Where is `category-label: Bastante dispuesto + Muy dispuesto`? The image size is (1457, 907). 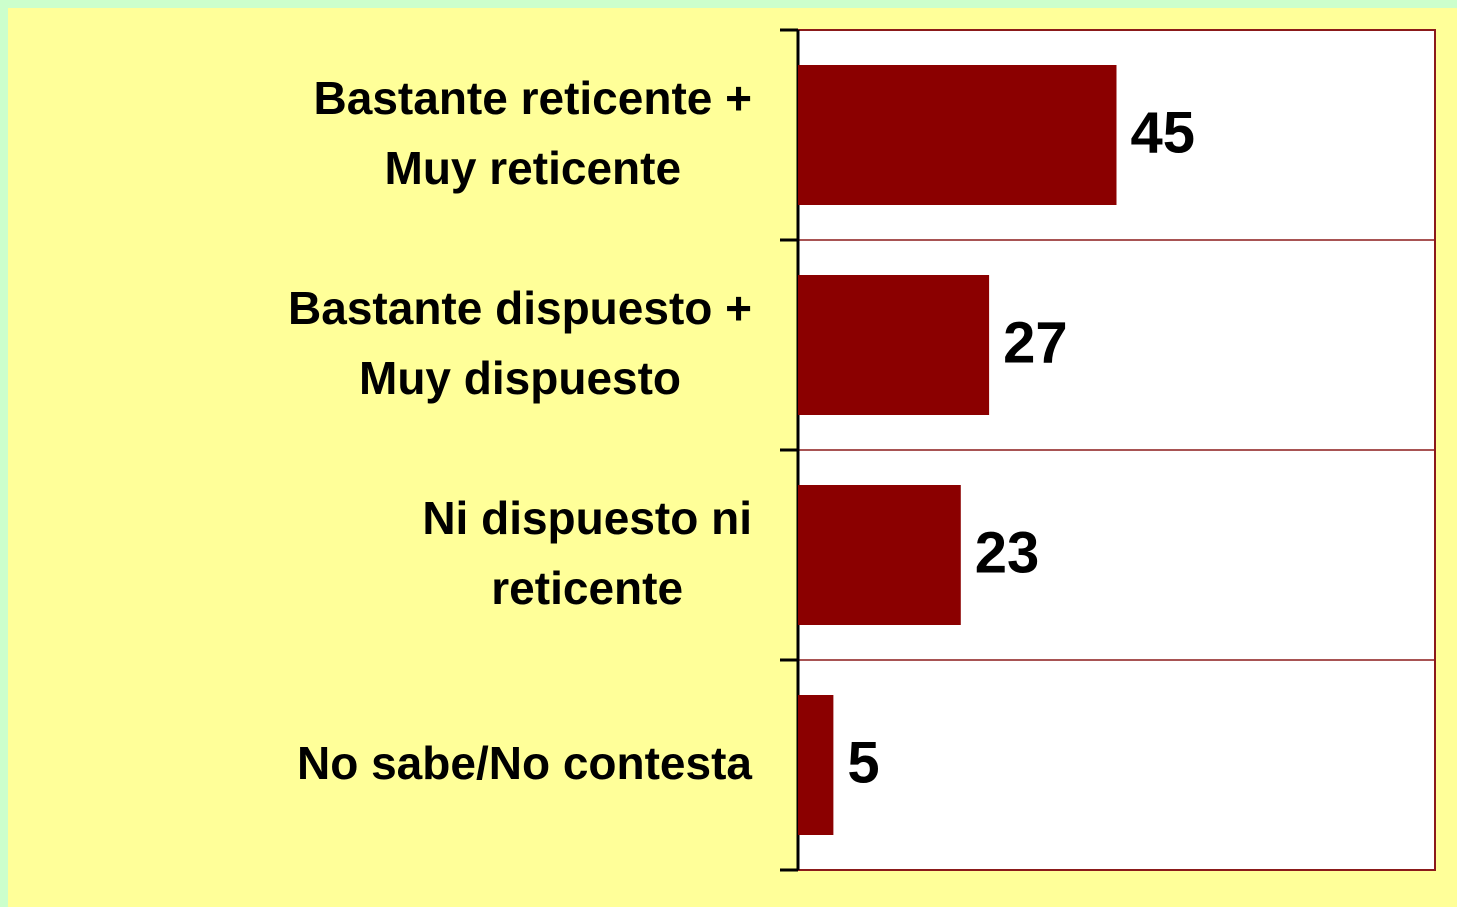 category-label: Bastante dispuesto + Muy dispuesto is located at coordinates (520, 343).